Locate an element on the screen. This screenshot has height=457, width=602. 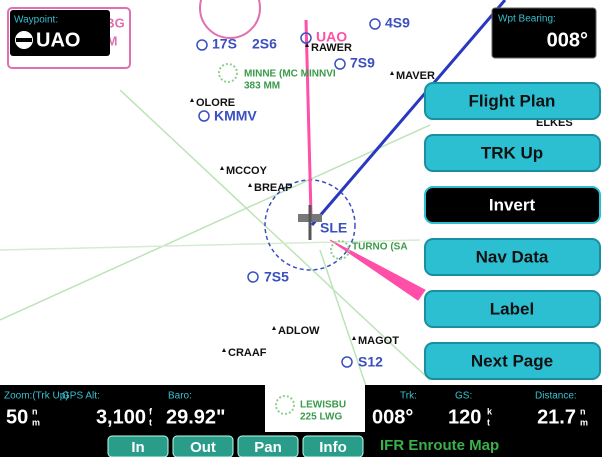
status-value: 008° is located at coordinates (392, 417).